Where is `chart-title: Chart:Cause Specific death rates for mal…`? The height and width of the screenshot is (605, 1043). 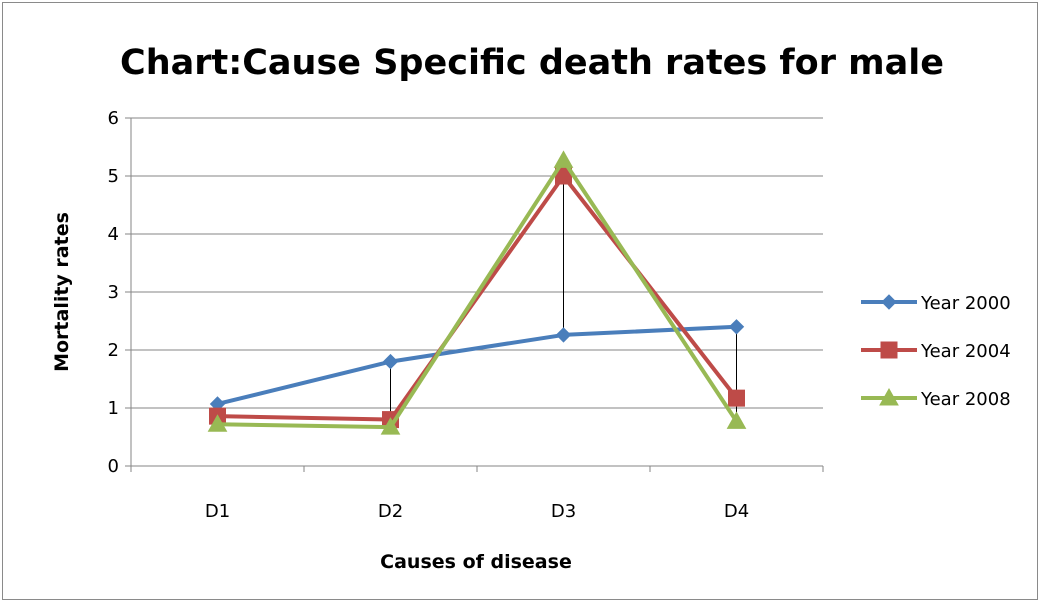
chart-title: Chart:Cause Specific death rates for mal… is located at coordinates (532, 63).